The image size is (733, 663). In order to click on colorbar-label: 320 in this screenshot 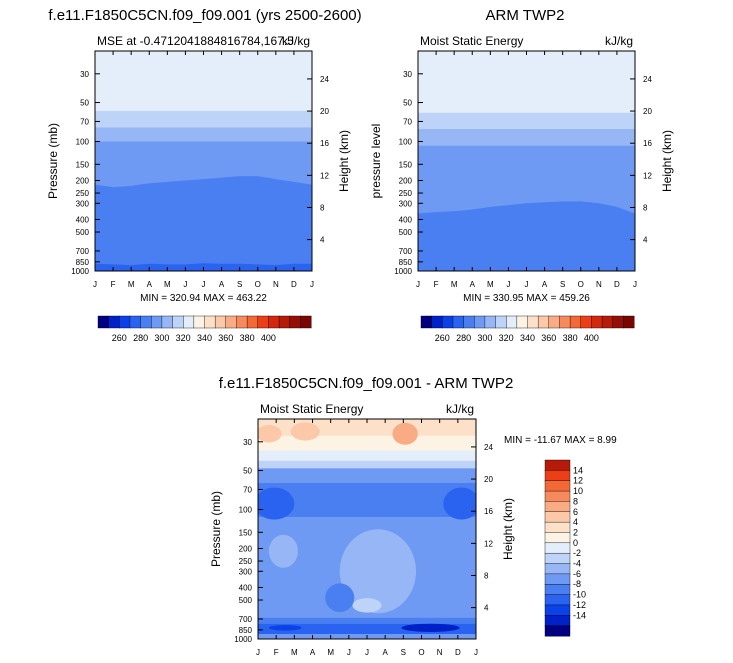, I will do `click(506, 338)`.